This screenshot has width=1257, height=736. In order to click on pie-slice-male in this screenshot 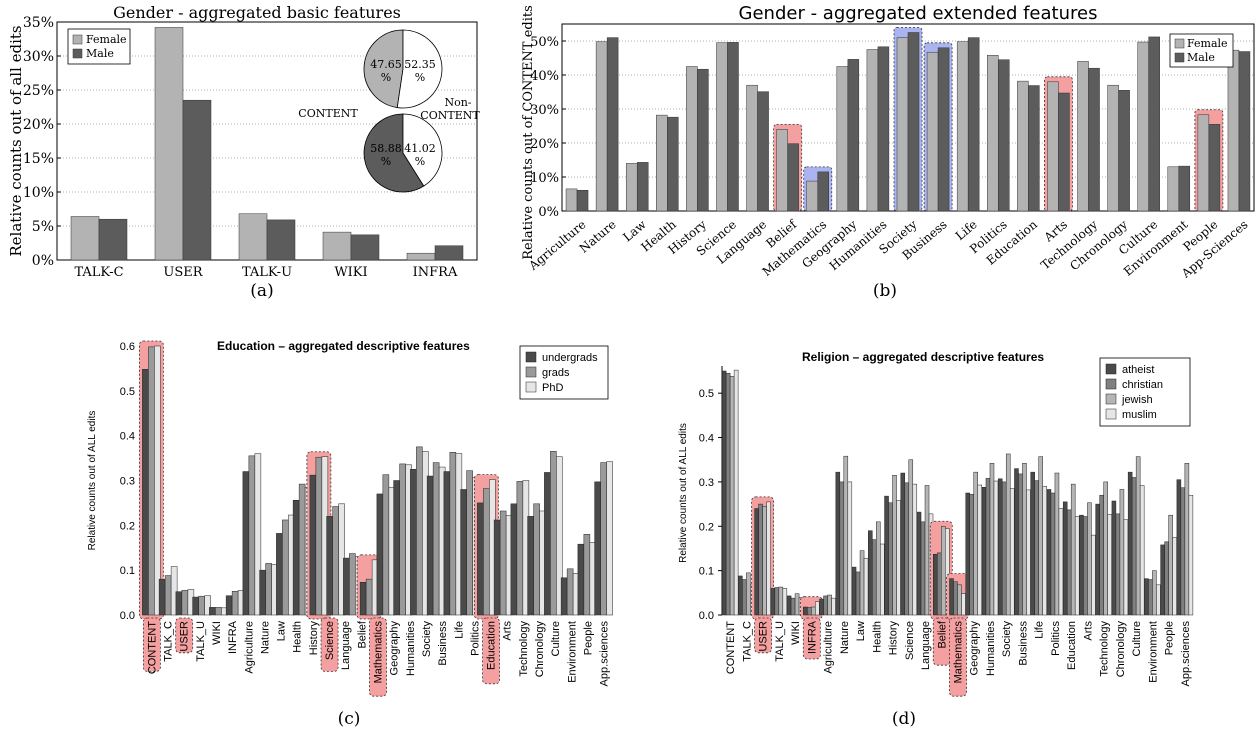, I will do `click(422, 150)`.